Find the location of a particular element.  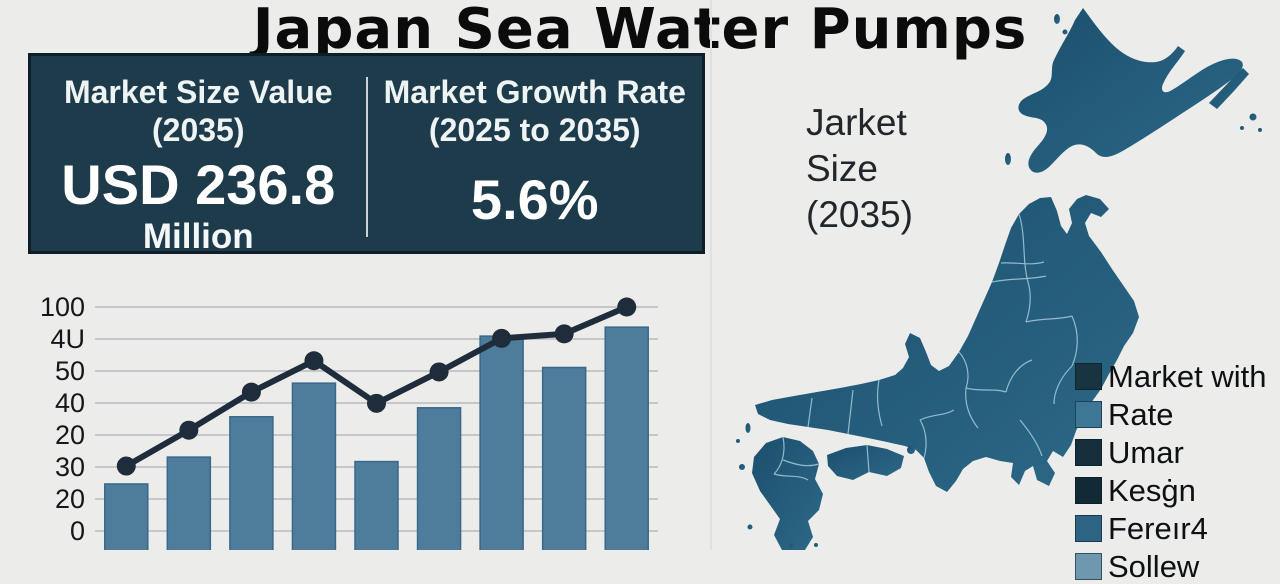

y-axis-tick-label: 100 is located at coordinates (62, 307).